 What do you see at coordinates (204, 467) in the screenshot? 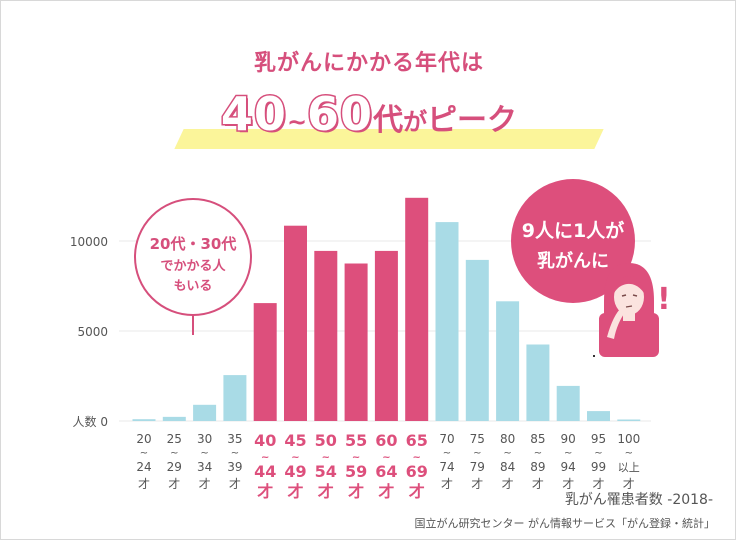
I see `x-tick-bottom: 34` at bounding box center [204, 467].